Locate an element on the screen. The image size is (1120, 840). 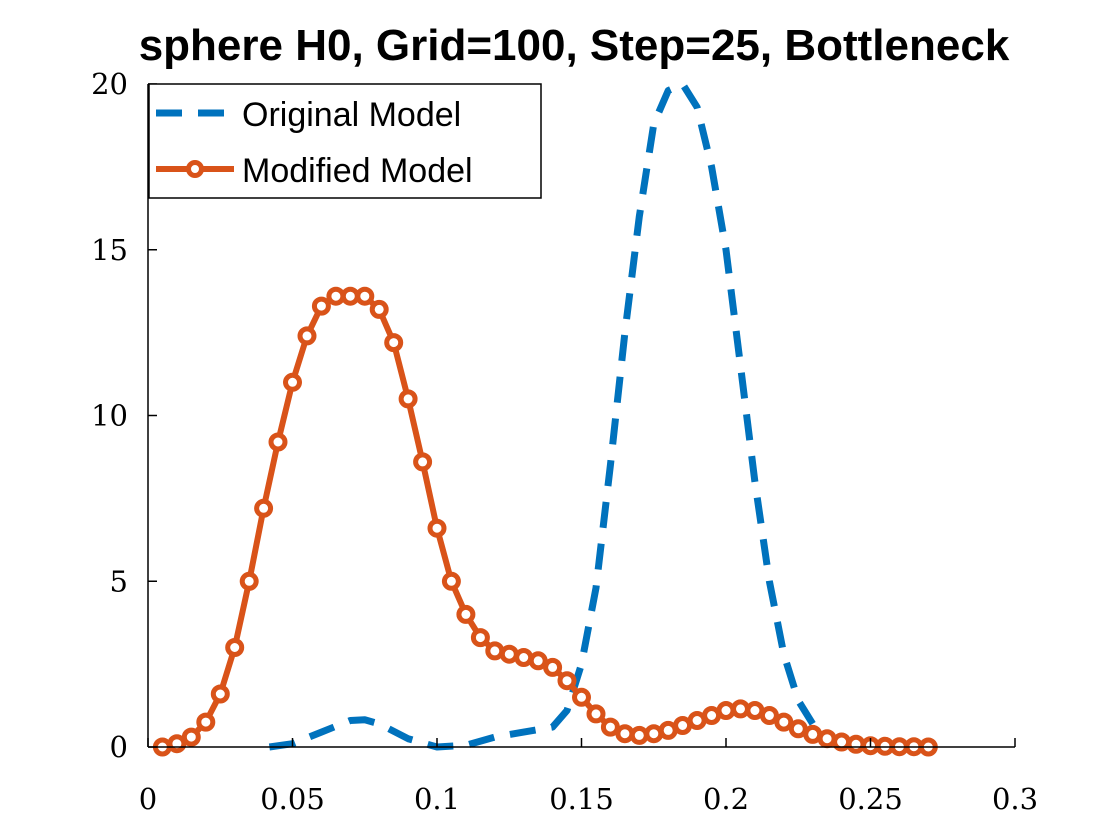
chart-title: sphere H0, Grid=100, Step=25, Bottleneck is located at coordinates (574, 45).